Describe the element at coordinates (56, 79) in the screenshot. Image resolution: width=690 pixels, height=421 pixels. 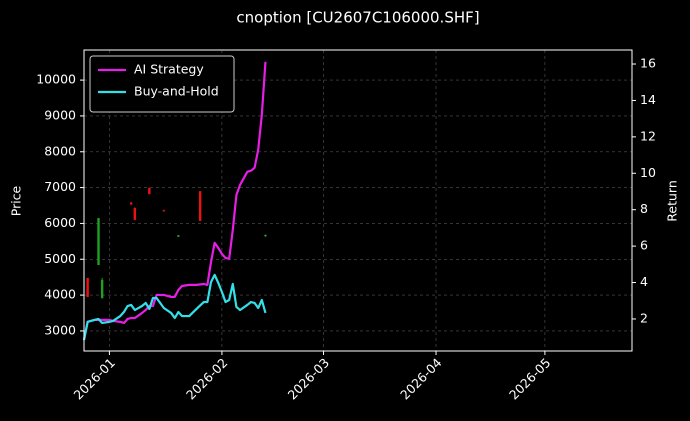
I see `y-tick-label: 10000` at that location.